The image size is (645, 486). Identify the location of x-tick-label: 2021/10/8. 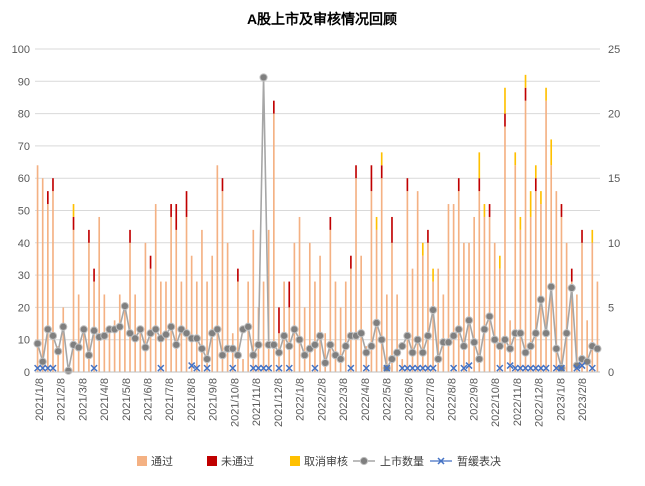
(235, 402).